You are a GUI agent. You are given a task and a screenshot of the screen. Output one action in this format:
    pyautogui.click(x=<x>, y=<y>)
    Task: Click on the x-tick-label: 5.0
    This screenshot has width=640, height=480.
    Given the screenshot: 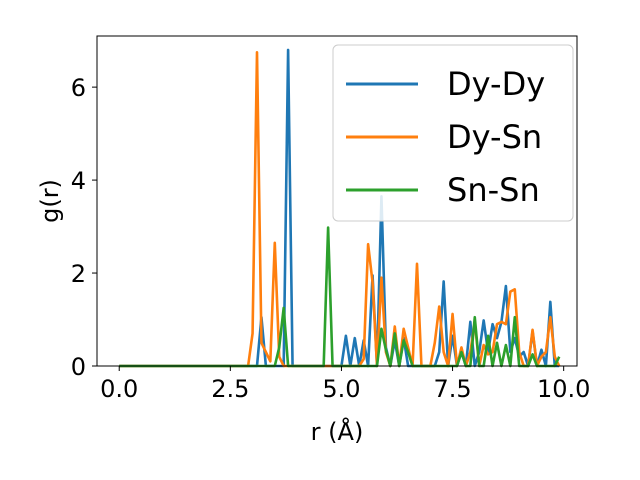 What is the action you would take?
    pyautogui.click(x=341, y=389)
    